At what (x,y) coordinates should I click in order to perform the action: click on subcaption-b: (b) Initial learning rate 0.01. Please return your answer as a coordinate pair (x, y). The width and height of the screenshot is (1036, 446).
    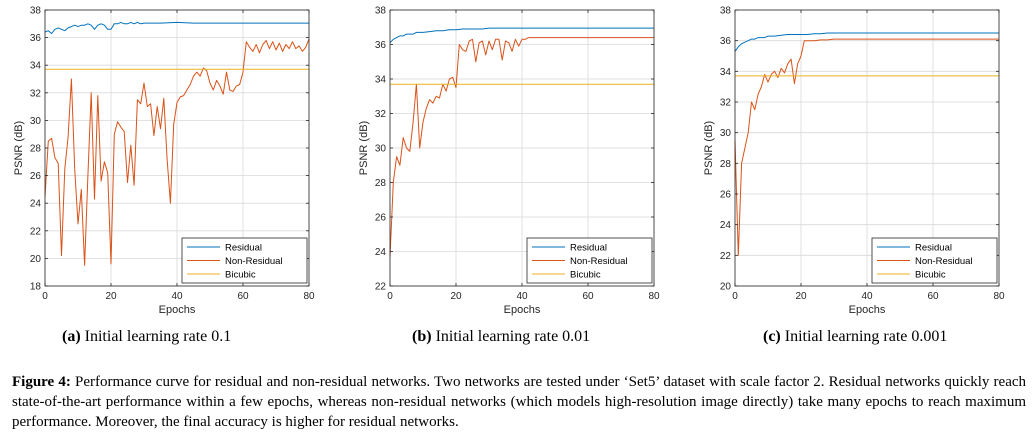
    Looking at the image, I should click on (501, 337).